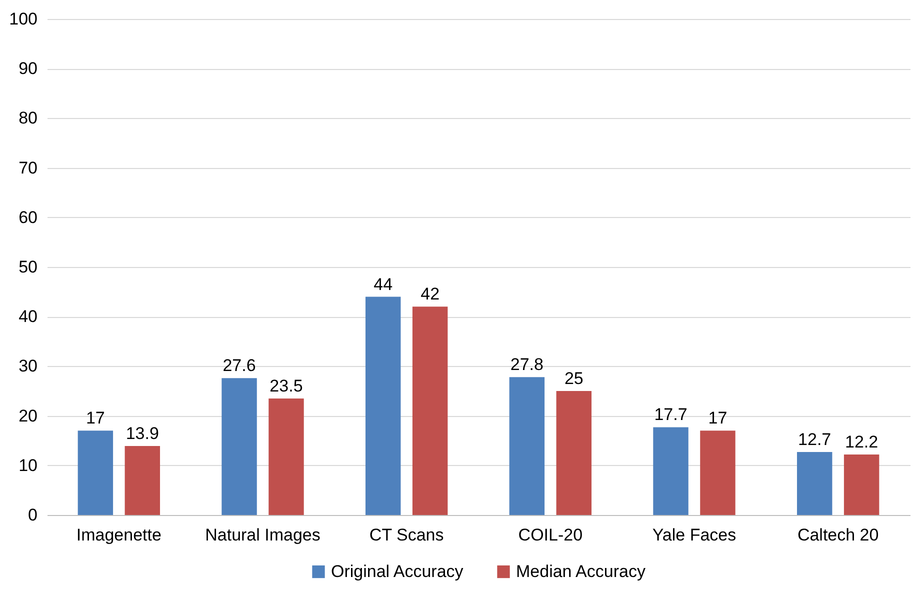 The height and width of the screenshot is (590, 918). What do you see at coordinates (406, 535) in the screenshot?
I see `x-tick-label: CT Scans` at bounding box center [406, 535].